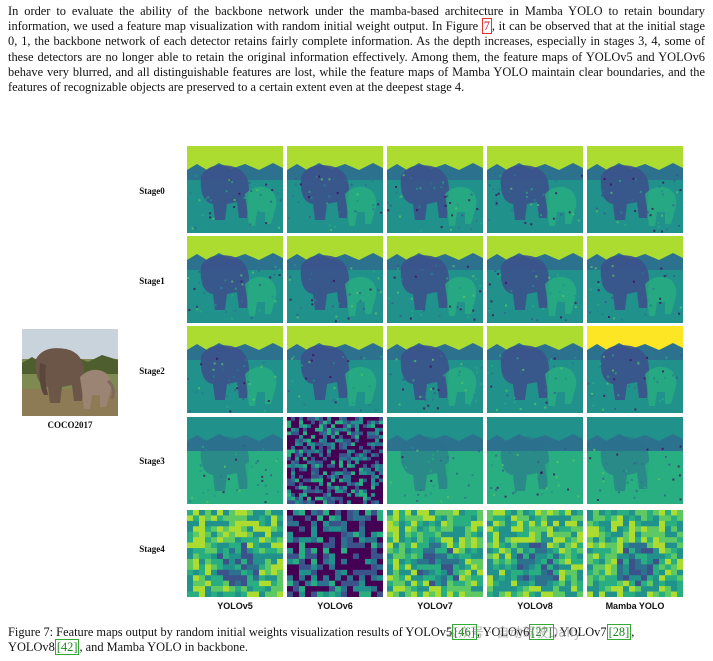 Image resolution: width=713 pixels, height=661 pixels. Describe the element at coordinates (235, 553) in the screenshot. I see `feature-map-yolov5-stage4` at that location.